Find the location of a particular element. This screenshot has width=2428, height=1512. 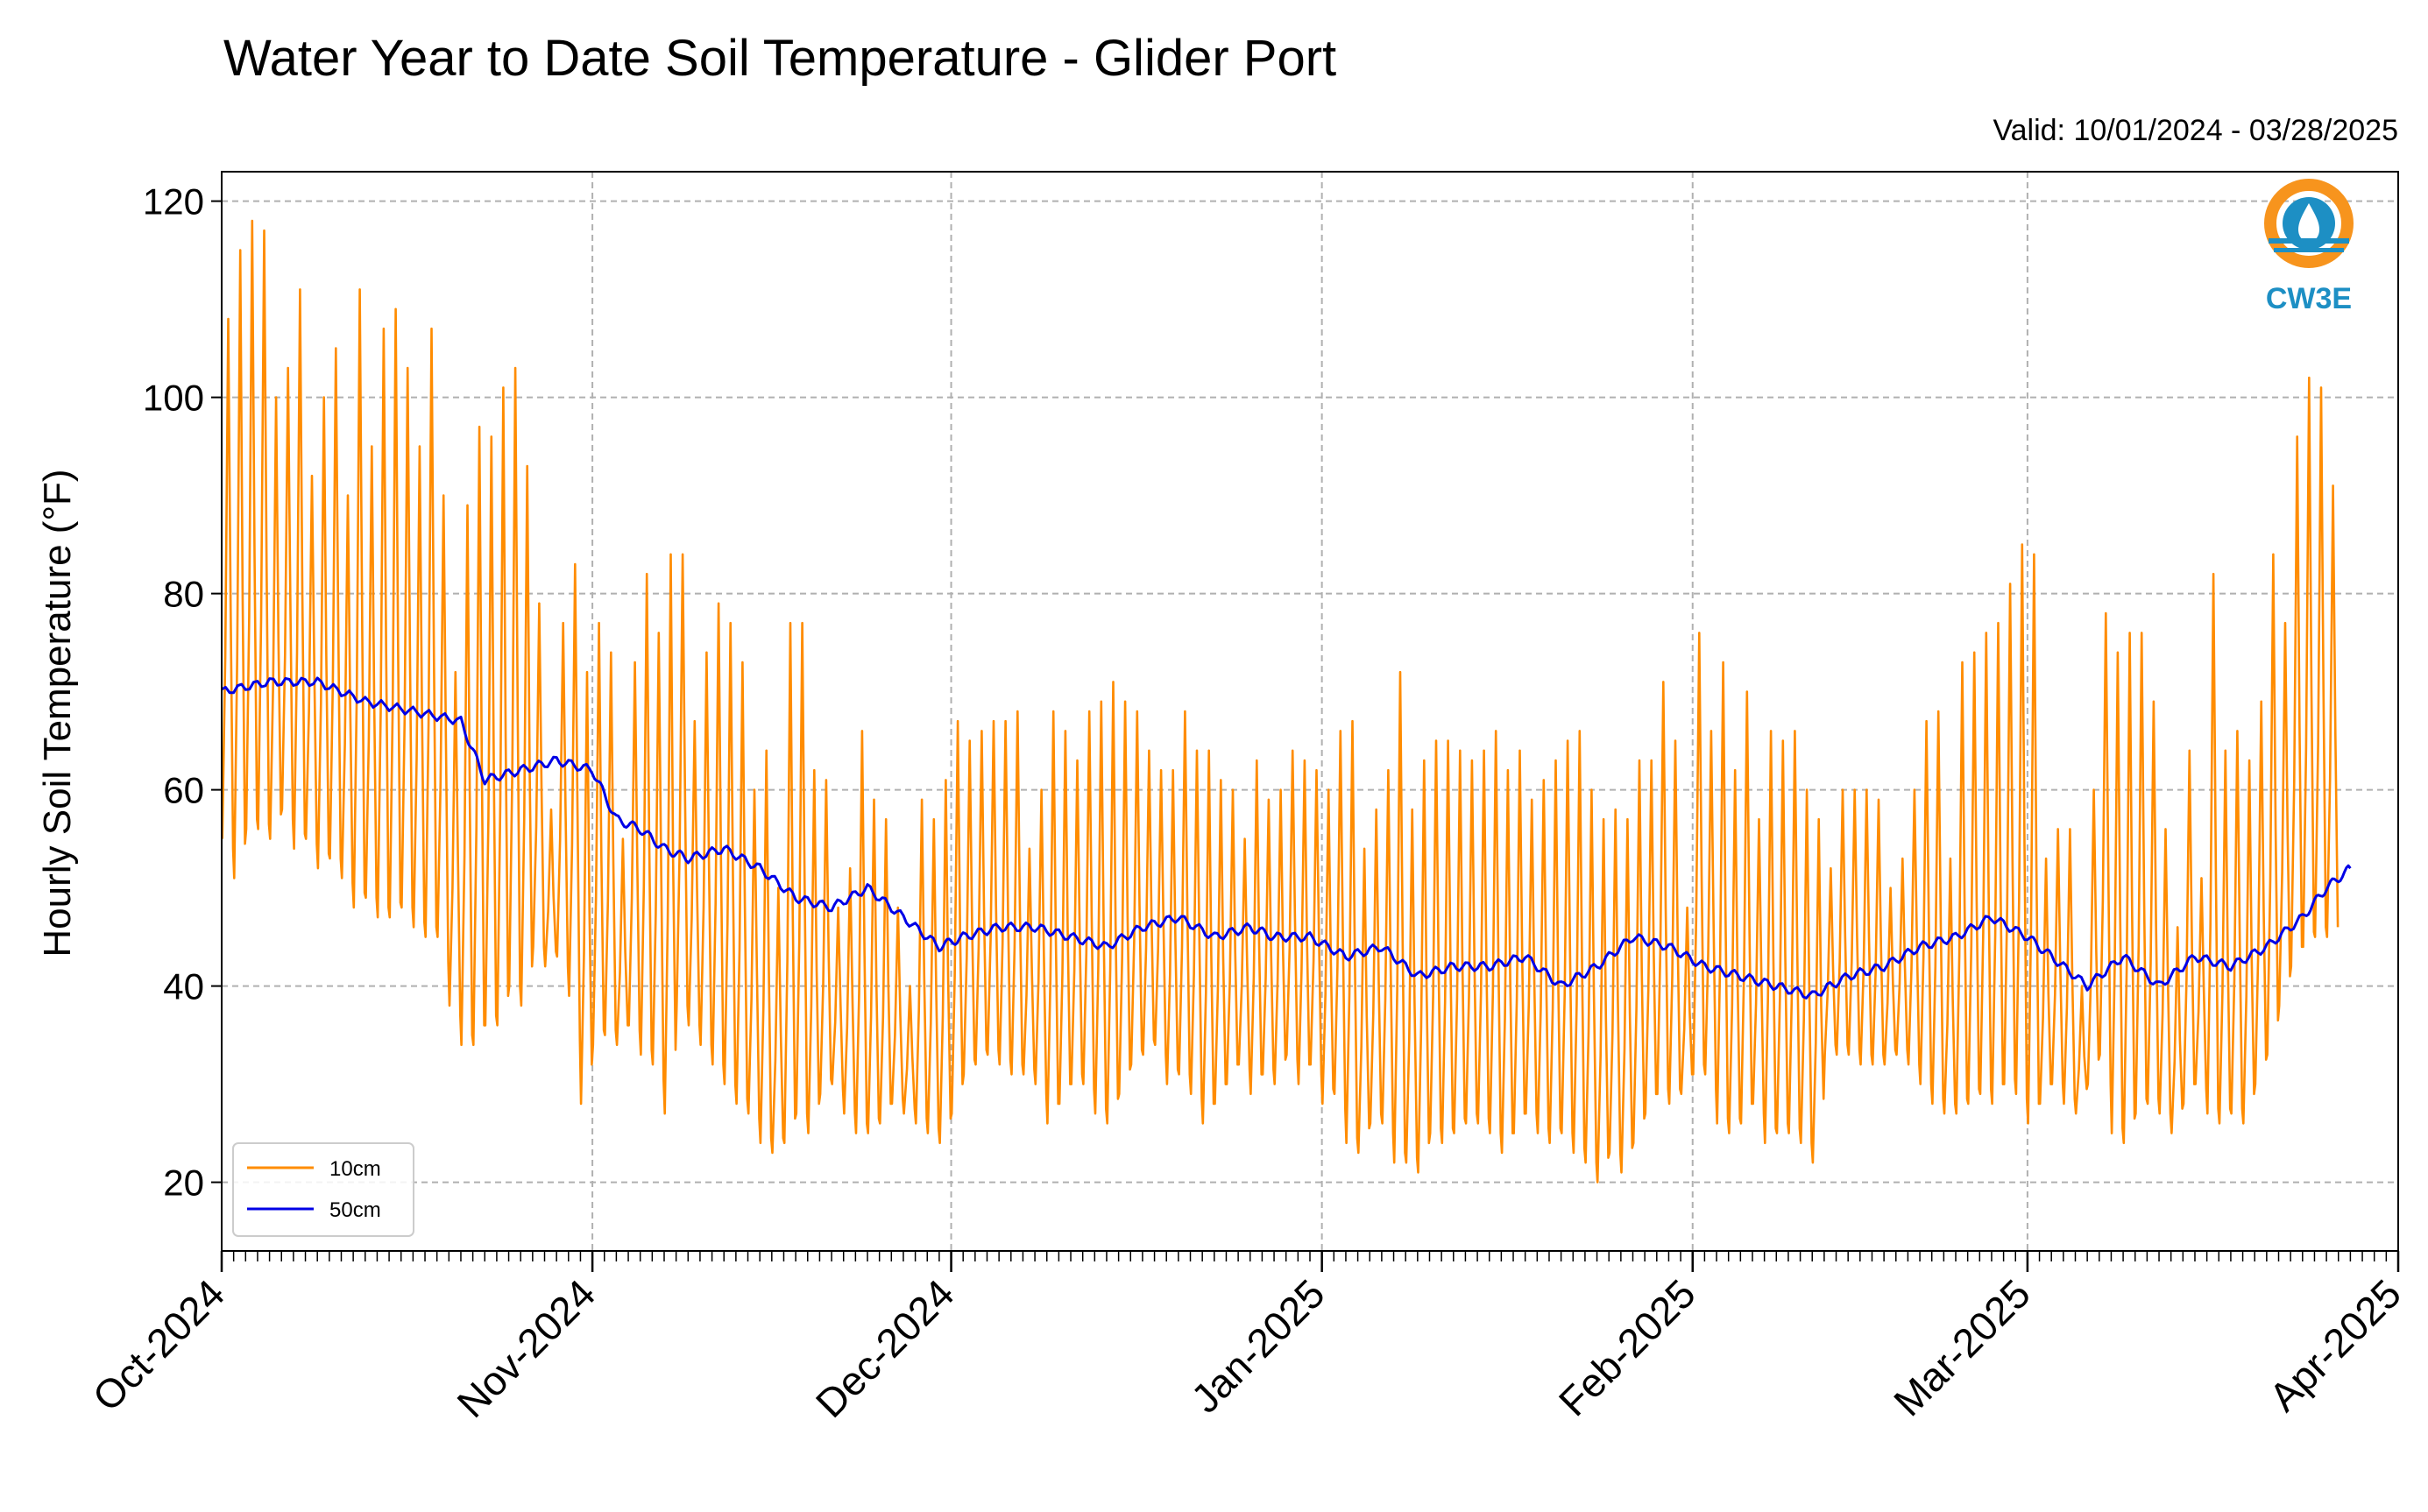

cw3e-logo: CW3E is located at coordinates (2309, 247).